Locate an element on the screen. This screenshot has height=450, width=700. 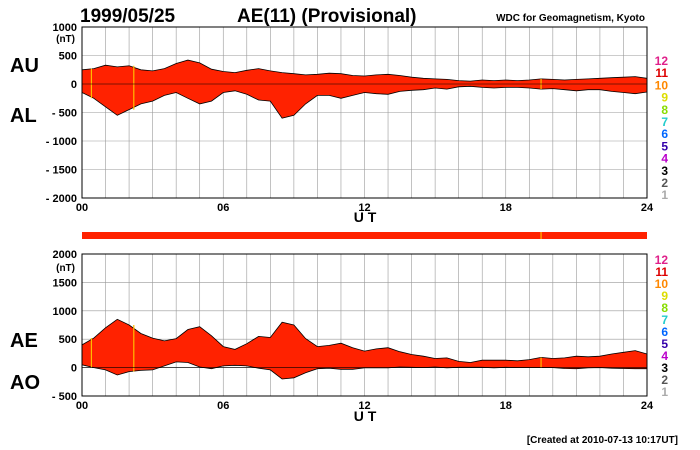
panel2-y-tick-label: - 500 is located at coordinates (64, 397).